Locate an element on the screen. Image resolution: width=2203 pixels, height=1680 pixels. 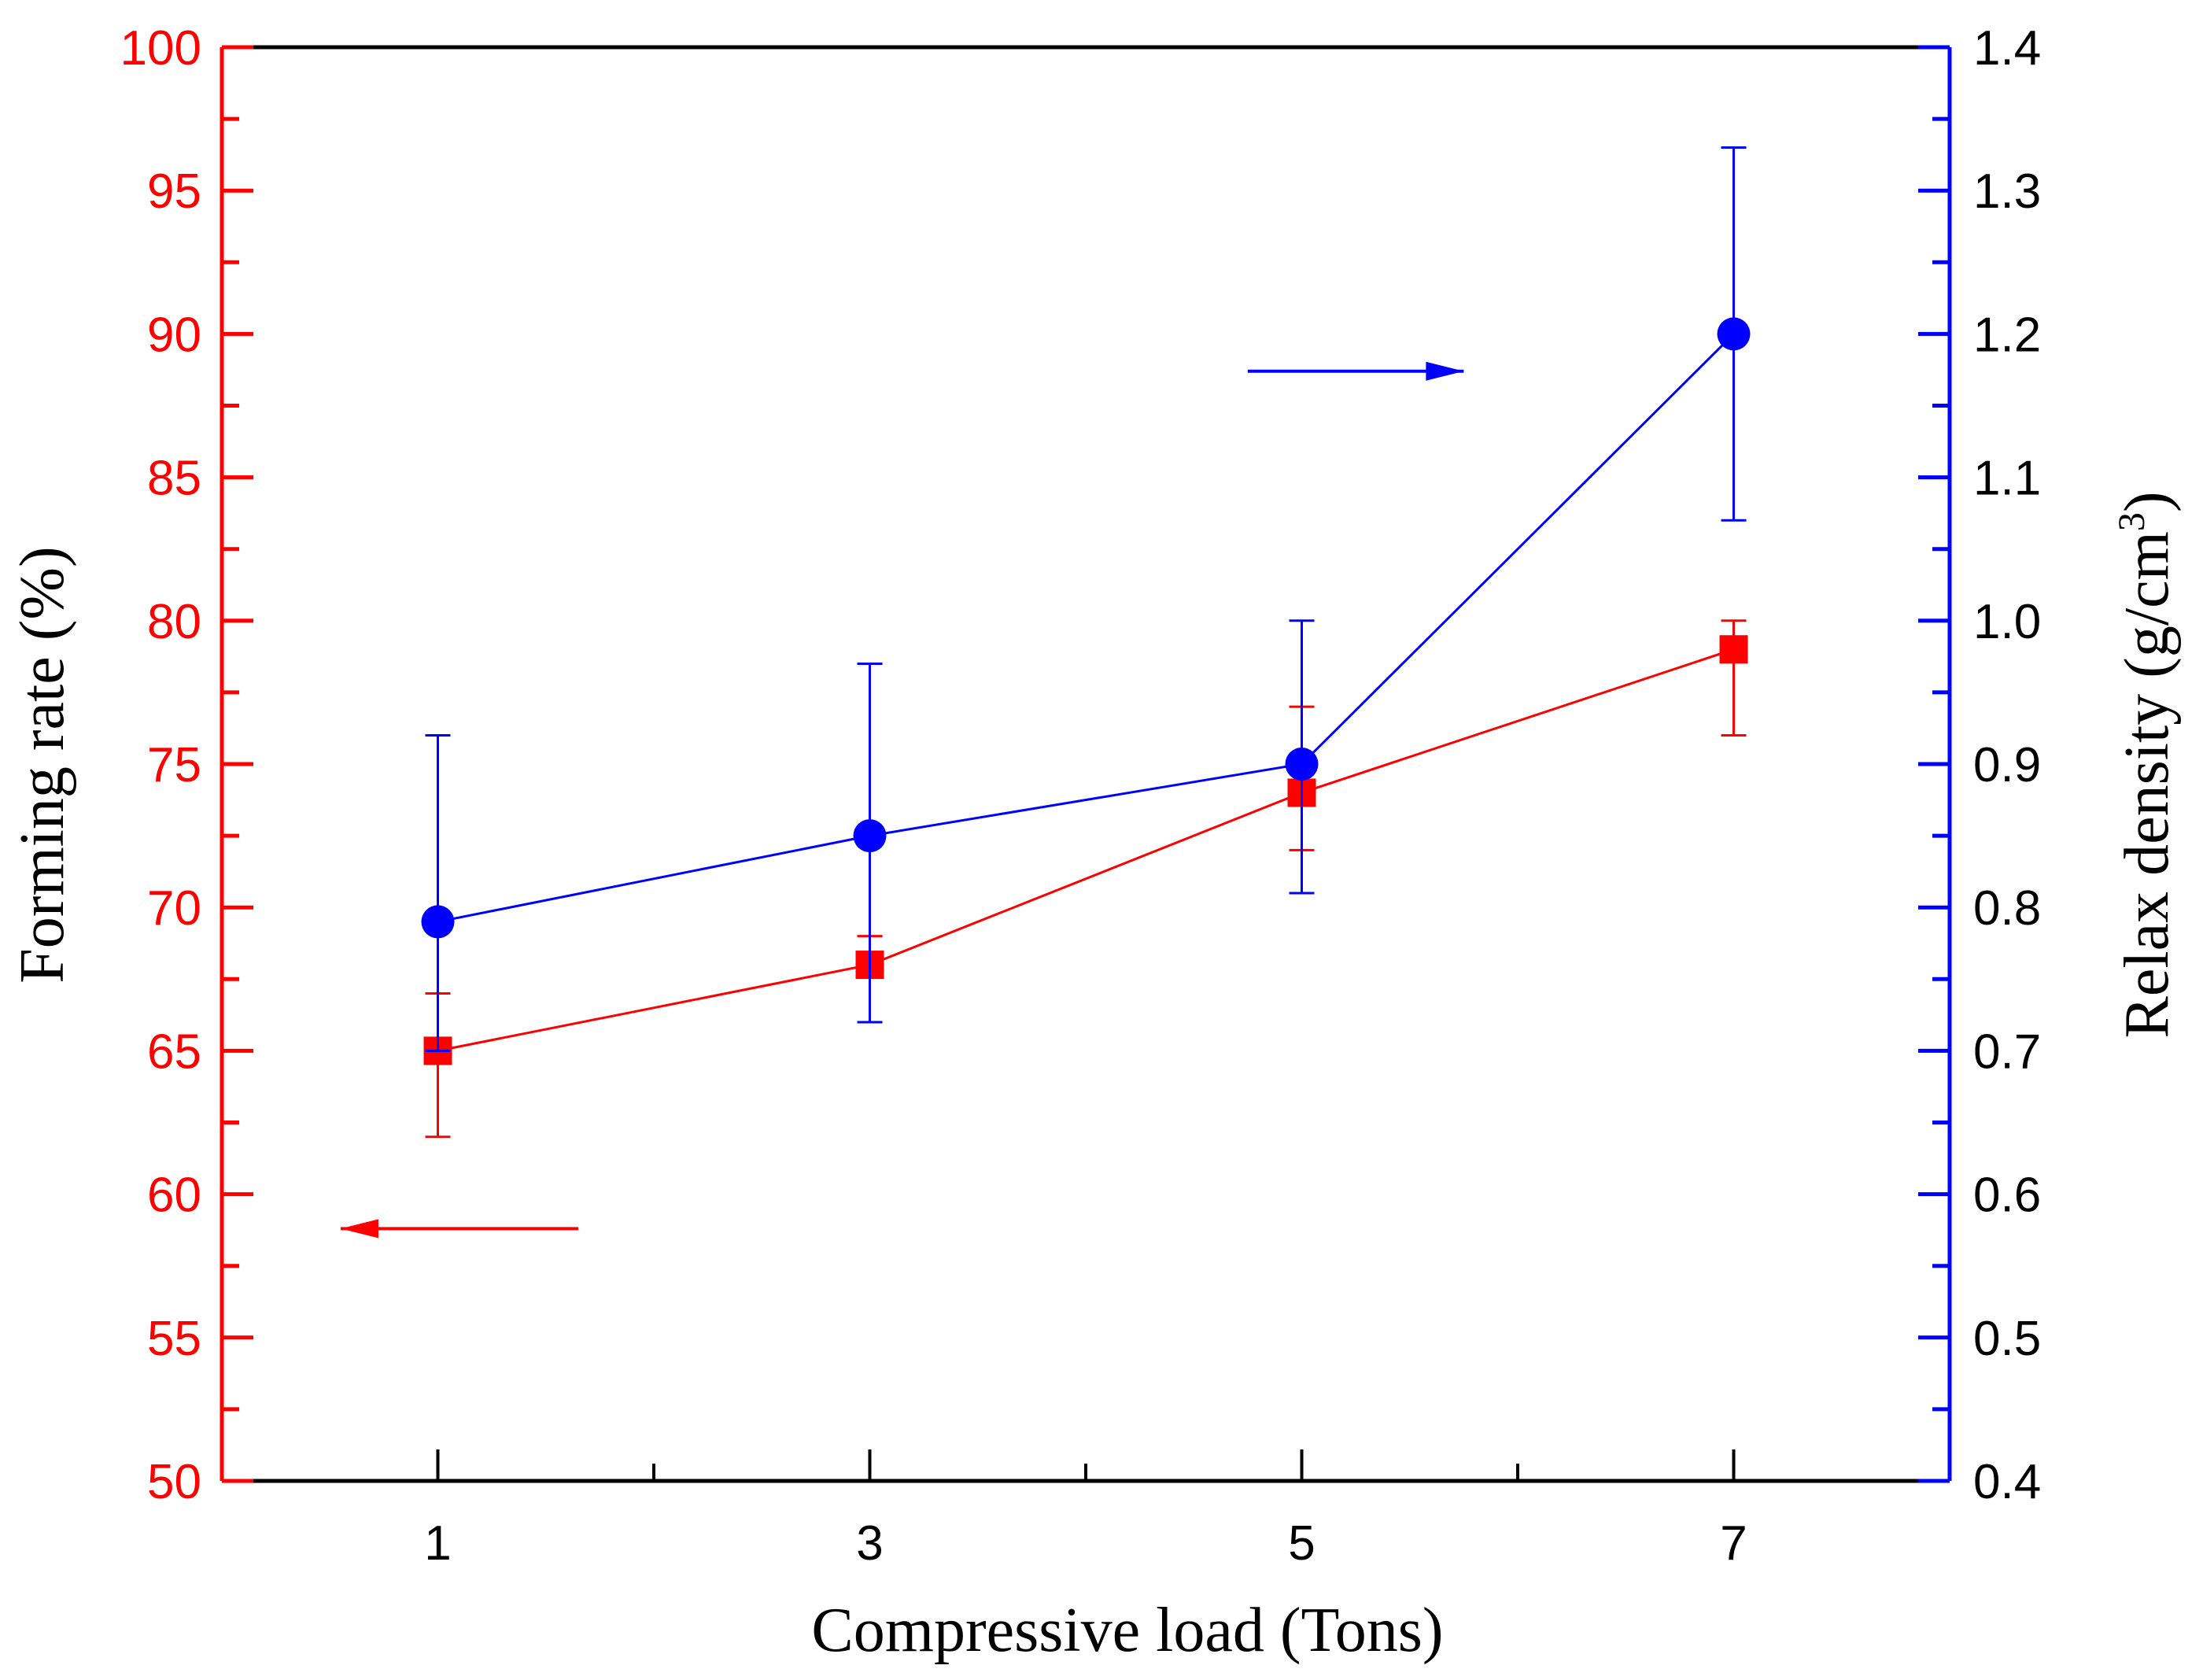
x-tick-label: 3 is located at coordinates (869, 1543).